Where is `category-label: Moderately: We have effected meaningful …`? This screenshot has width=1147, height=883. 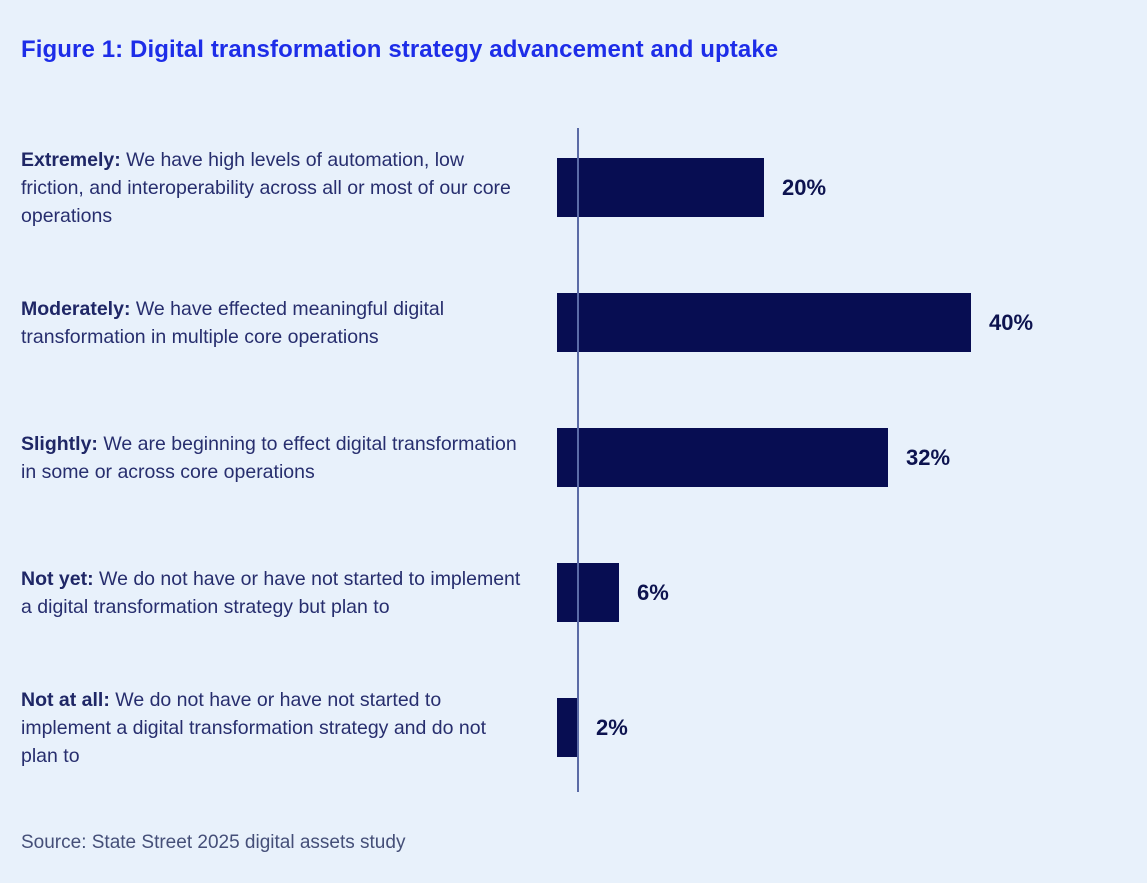
category-label: Moderately: We have effected meaningful … is located at coordinates (278, 323).